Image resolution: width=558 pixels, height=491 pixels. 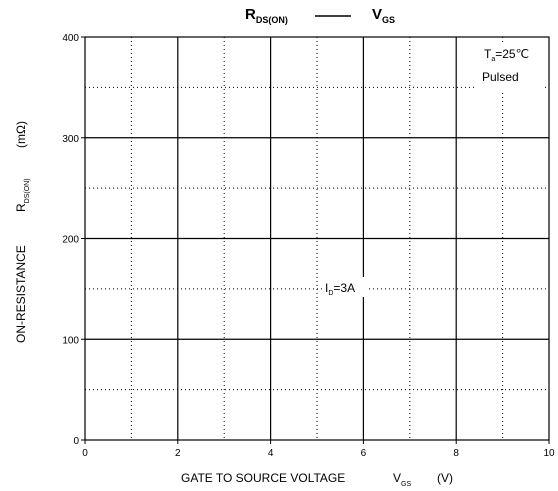 I want to click on x-axis-symbol: VGS, so click(x=402, y=479).